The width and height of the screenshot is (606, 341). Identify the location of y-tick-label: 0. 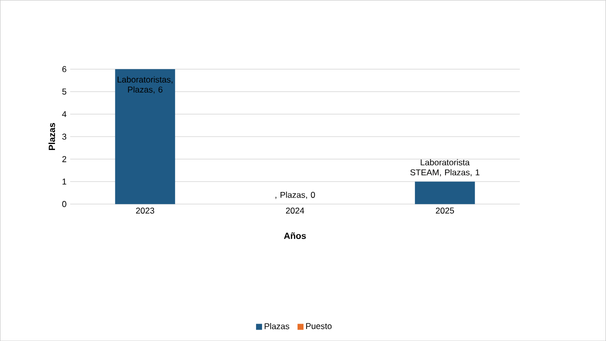
(64, 203).